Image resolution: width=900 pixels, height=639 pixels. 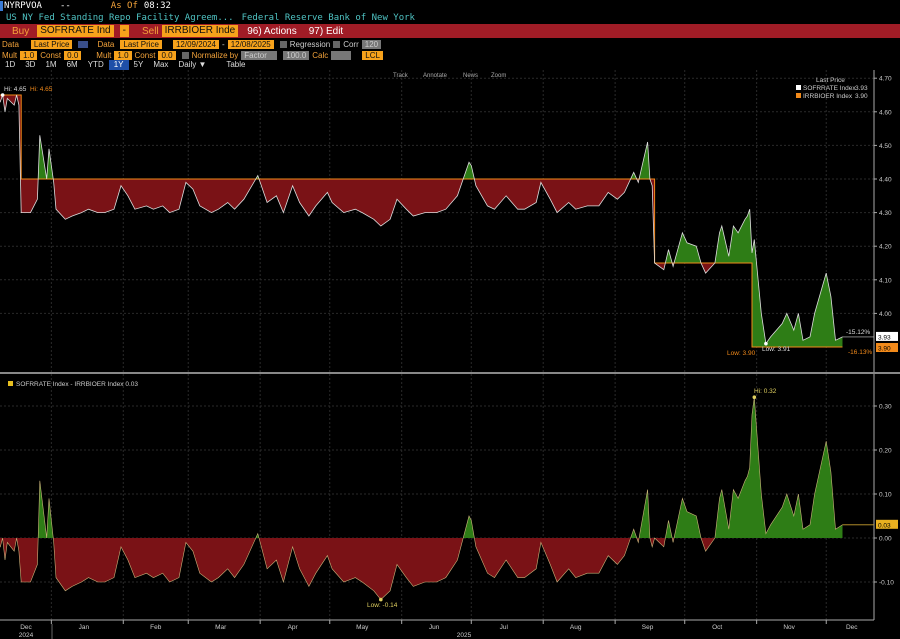 I want to click on low-irr-label: Low: 3.90, so click(x=741, y=353).